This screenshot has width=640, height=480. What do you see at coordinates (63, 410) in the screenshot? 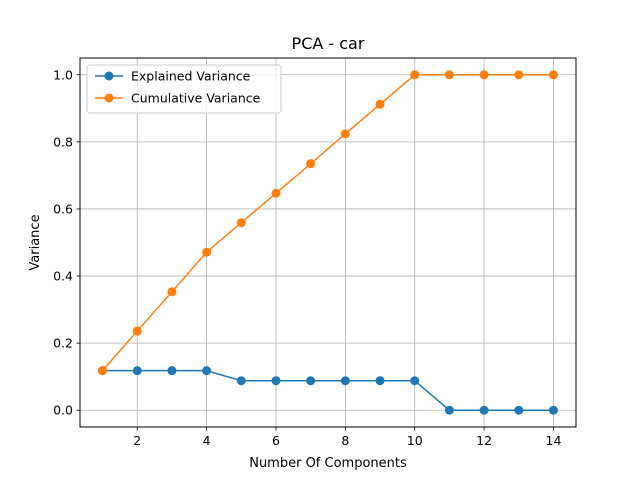
I see `y-tick-label: 0.0` at bounding box center [63, 410].